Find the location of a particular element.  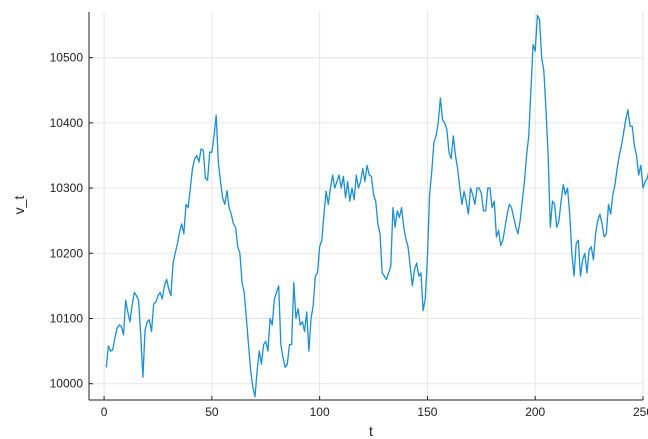

y-tick-label: 10300 is located at coordinates (67, 188).